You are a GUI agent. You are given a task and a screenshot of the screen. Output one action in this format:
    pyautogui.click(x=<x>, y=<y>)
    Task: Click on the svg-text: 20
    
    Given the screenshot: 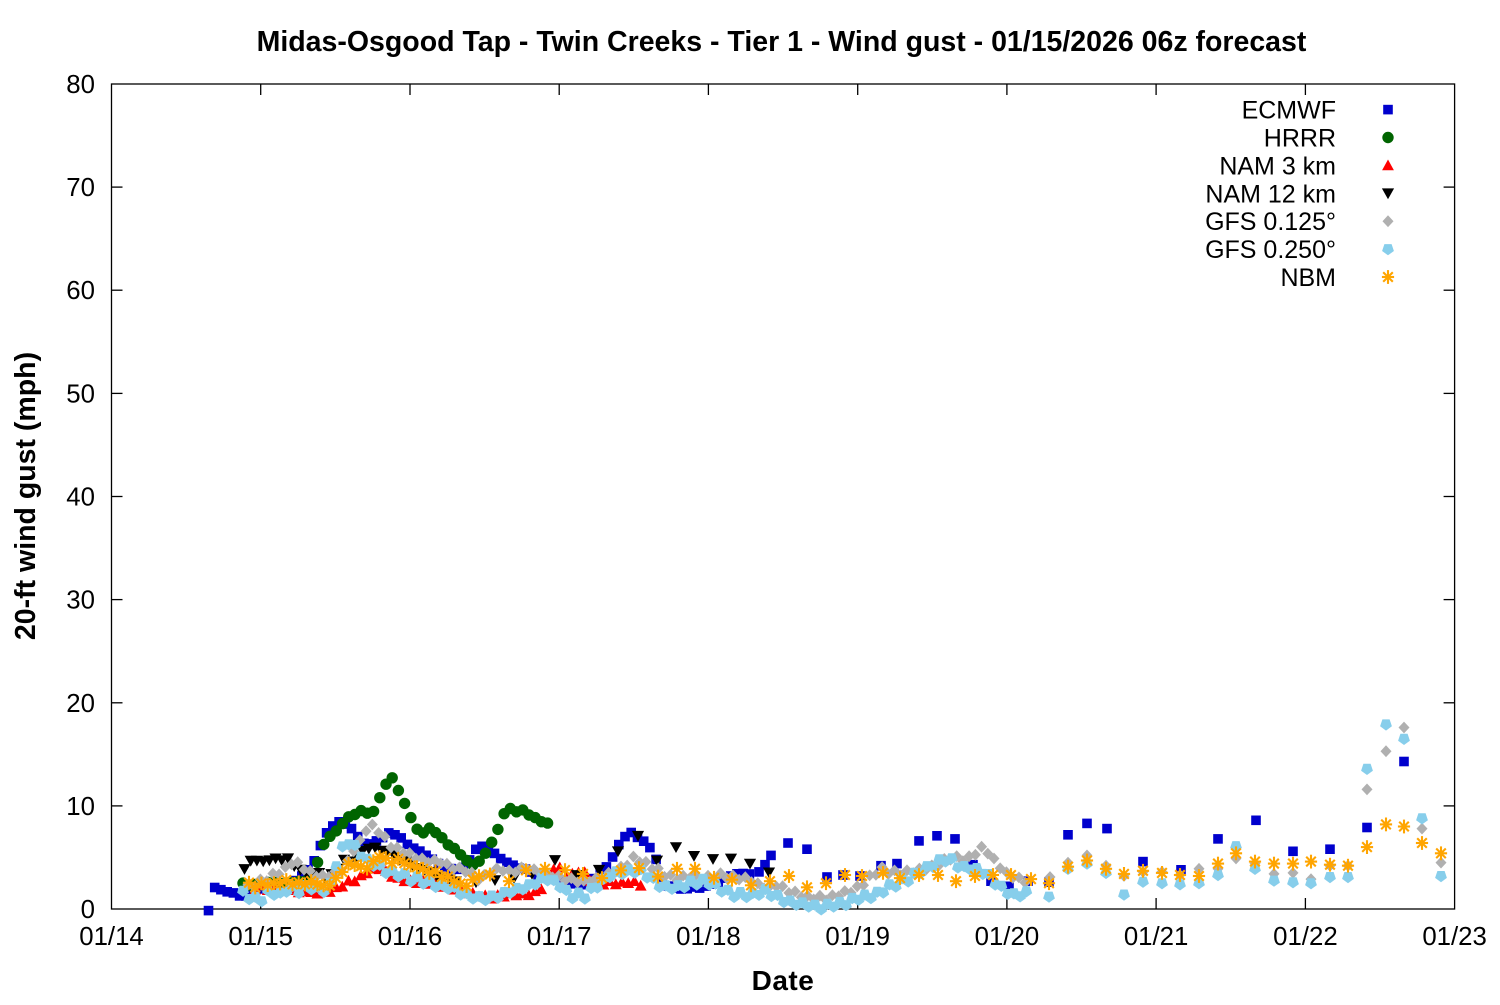 What is the action you would take?
    pyautogui.click(x=80, y=704)
    